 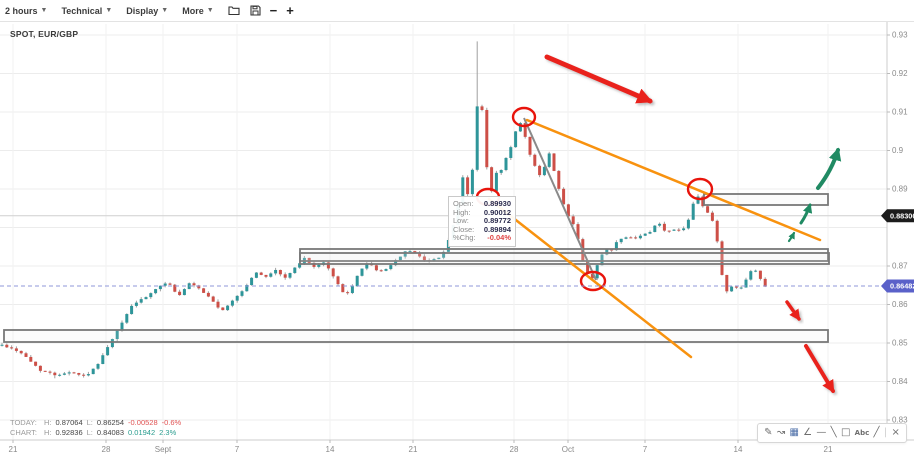 I want to click on tooltip-label: High:, so click(x=462, y=212).